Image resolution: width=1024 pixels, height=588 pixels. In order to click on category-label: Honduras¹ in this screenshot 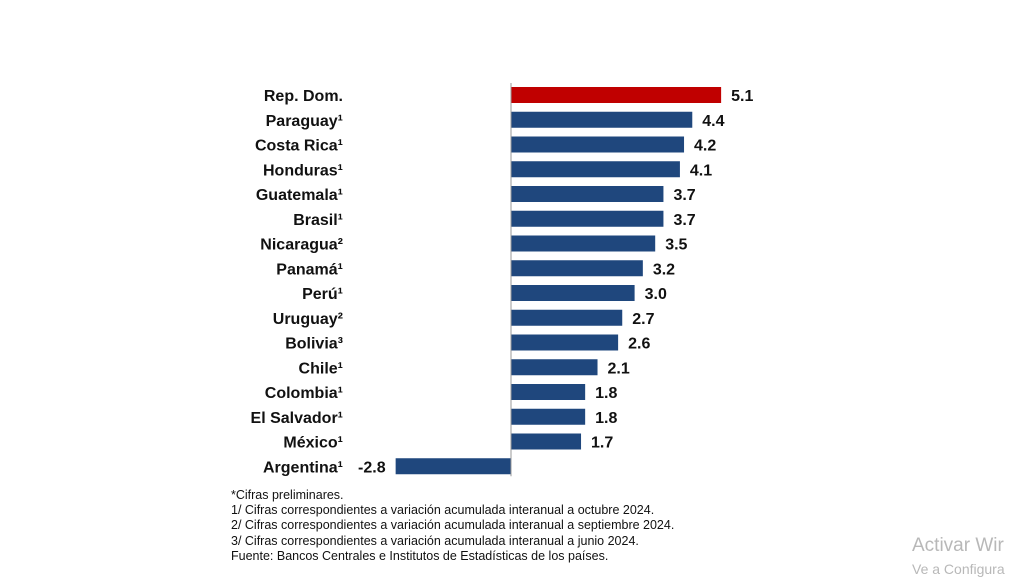, I will do `click(303, 170)`.